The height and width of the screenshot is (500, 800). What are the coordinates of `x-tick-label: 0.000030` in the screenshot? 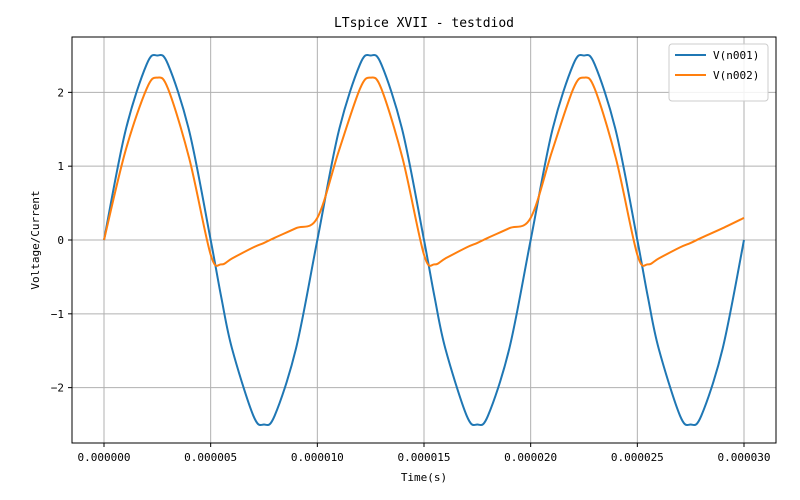 It's located at (744, 457).